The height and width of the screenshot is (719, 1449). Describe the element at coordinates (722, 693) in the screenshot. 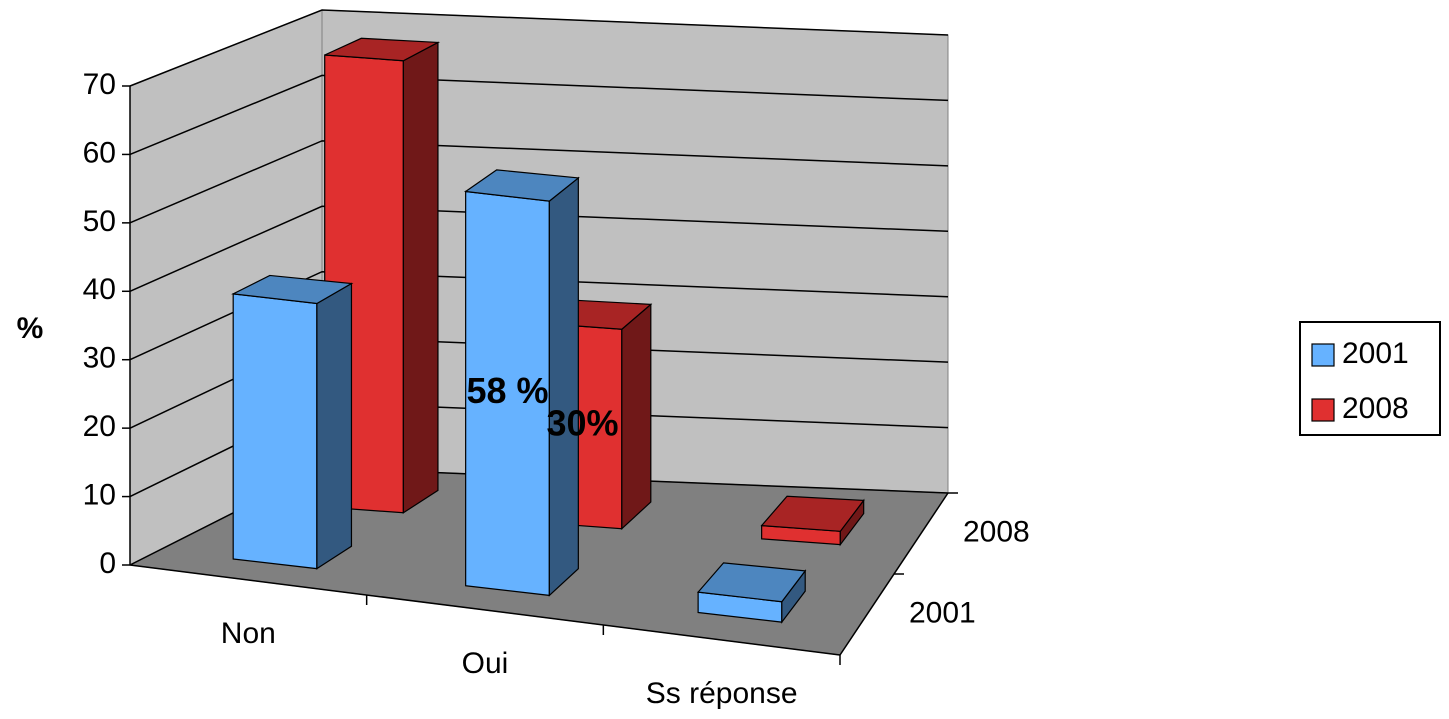

I see `x-tick-label: Ss réponse` at that location.